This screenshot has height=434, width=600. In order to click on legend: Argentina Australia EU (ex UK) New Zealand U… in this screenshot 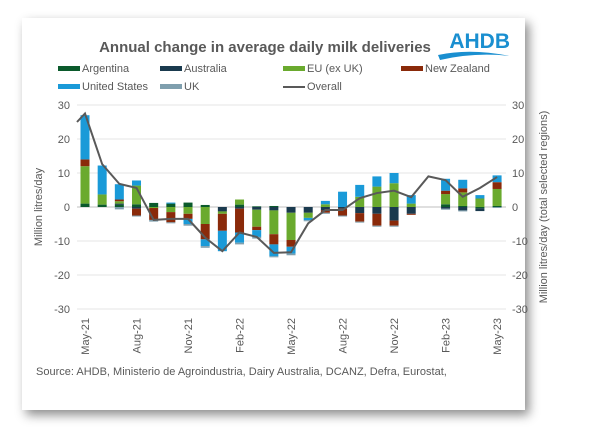, I will do `click(274, 78)`.